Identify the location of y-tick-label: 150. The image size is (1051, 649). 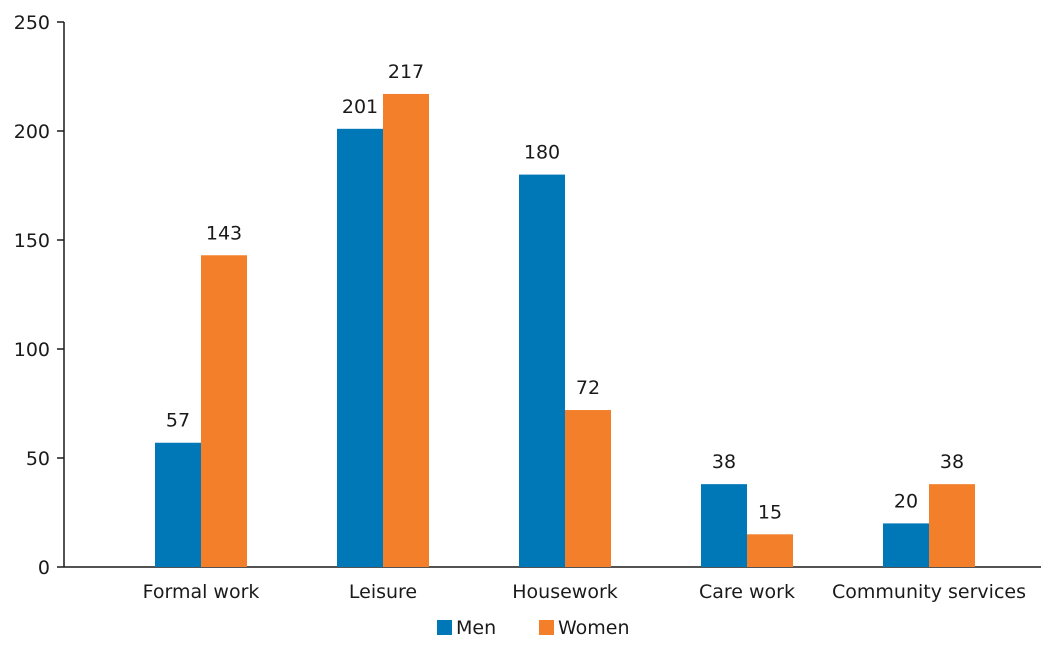
(32, 241).